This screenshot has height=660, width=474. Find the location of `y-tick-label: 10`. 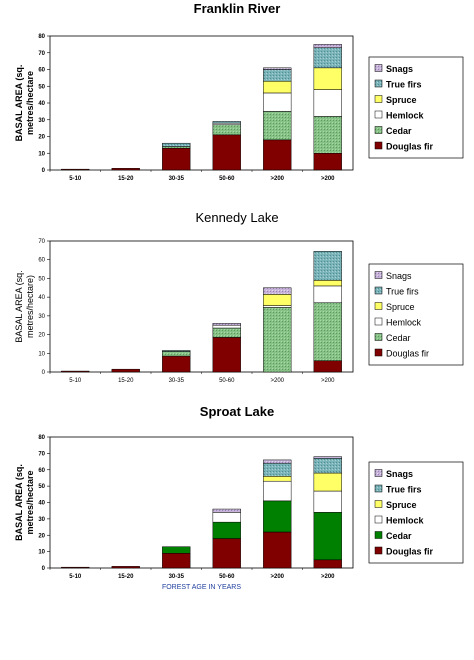

y-tick-label: 10 is located at coordinates (41, 553).